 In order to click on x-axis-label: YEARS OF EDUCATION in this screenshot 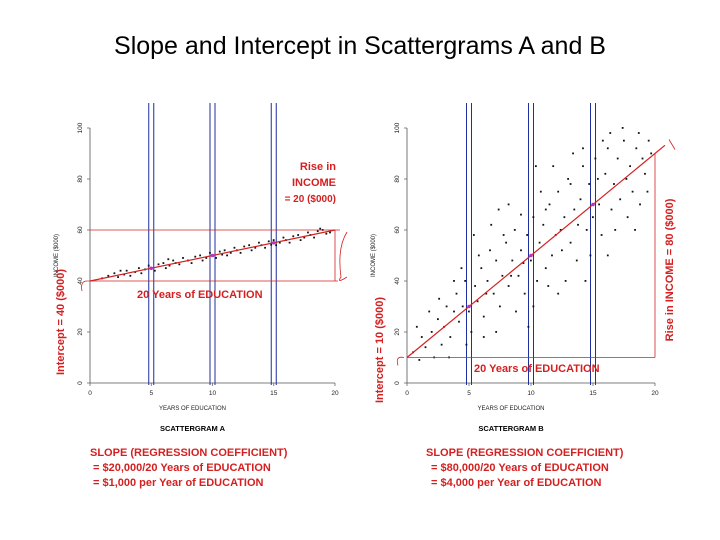, I will do `click(192, 409)`.